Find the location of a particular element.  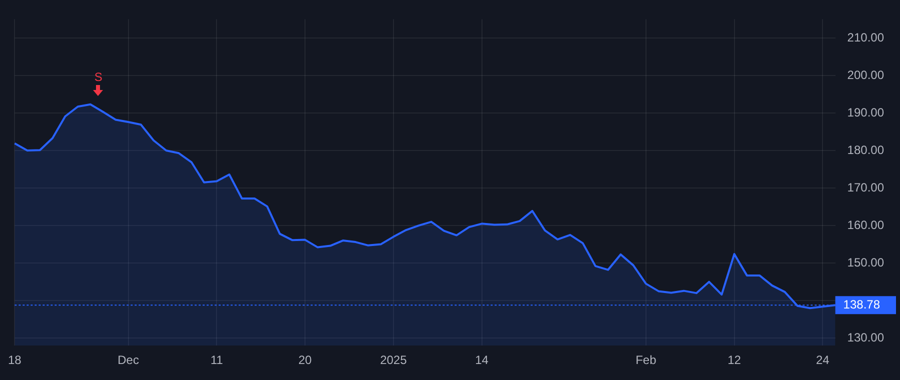

y-tick-label: 200.00 is located at coordinates (865, 75).